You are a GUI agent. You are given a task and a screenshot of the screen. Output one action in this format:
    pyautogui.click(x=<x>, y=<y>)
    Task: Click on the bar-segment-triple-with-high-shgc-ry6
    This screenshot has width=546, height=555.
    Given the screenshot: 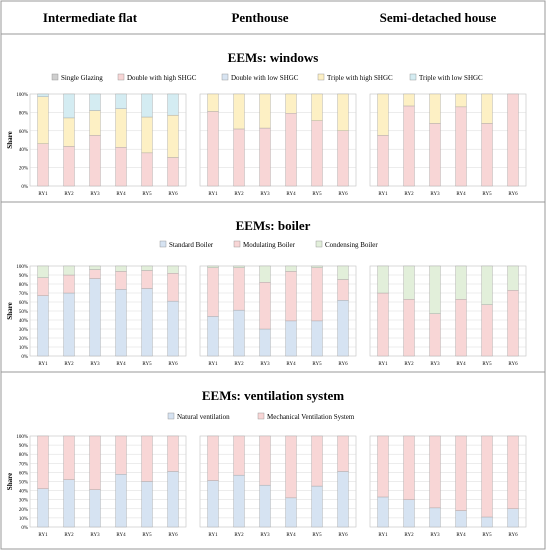 What is the action you would take?
    pyautogui.click(x=173, y=136)
    